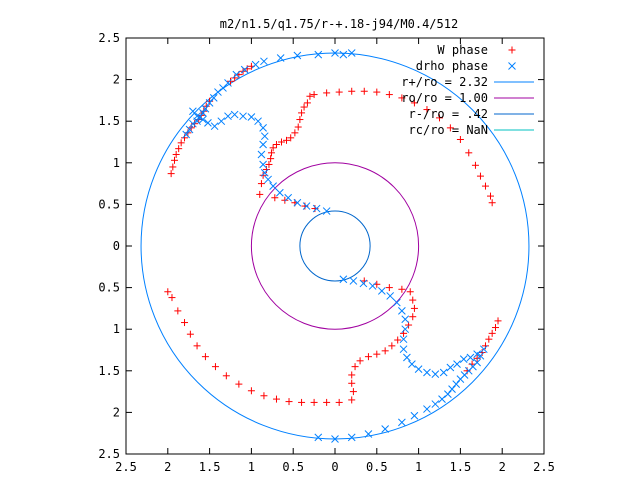 This screenshot has width=640, height=480. Describe the element at coordinates (126, 467) in the screenshot. I see `x-tick-label: 2.5` at that location.